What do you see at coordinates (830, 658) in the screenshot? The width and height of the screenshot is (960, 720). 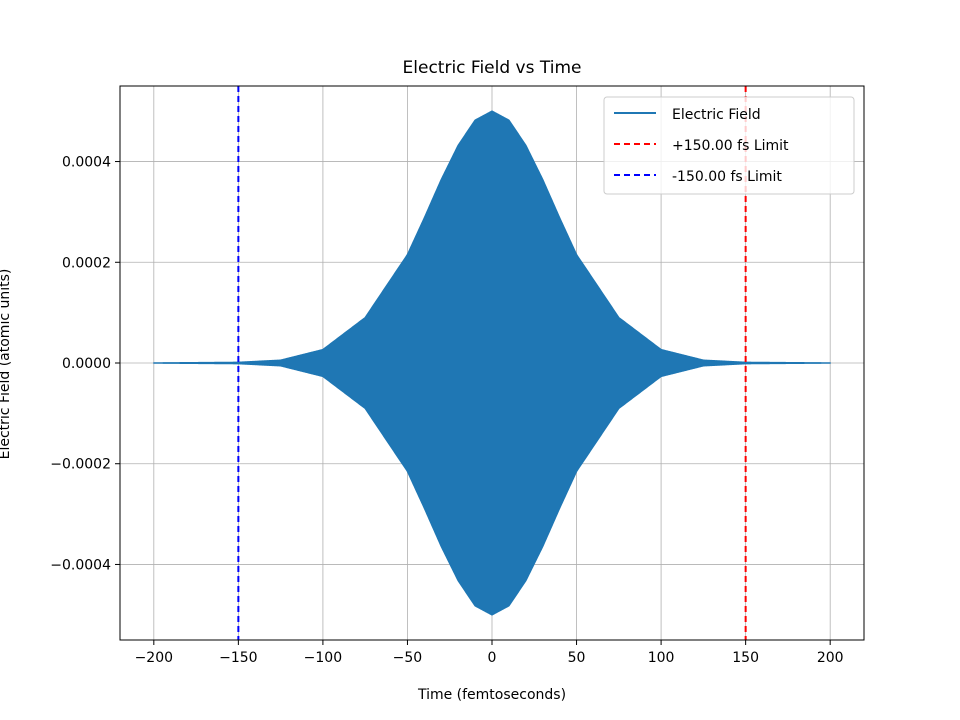 I see `x-tick-label: 200` at bounding box center [830, 658].